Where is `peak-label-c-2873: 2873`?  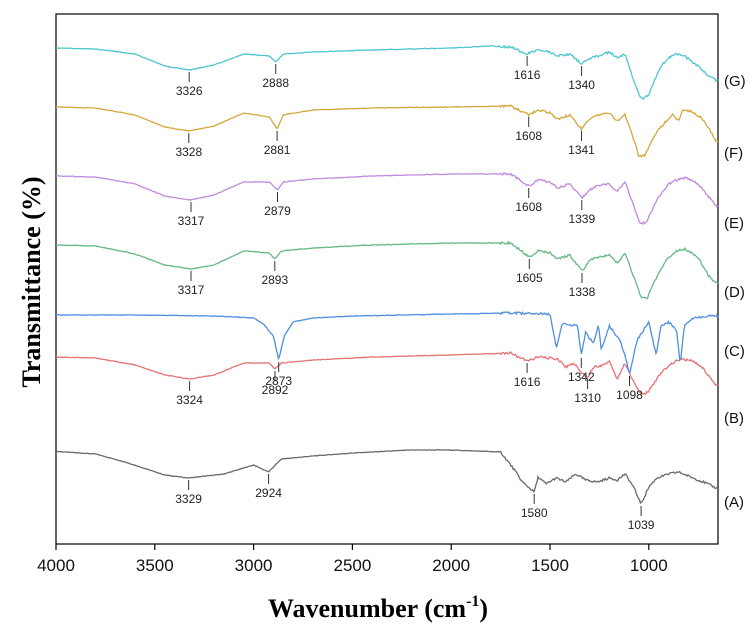
peak-label-c-2873: 2873 is located at coordinates (278, 381).